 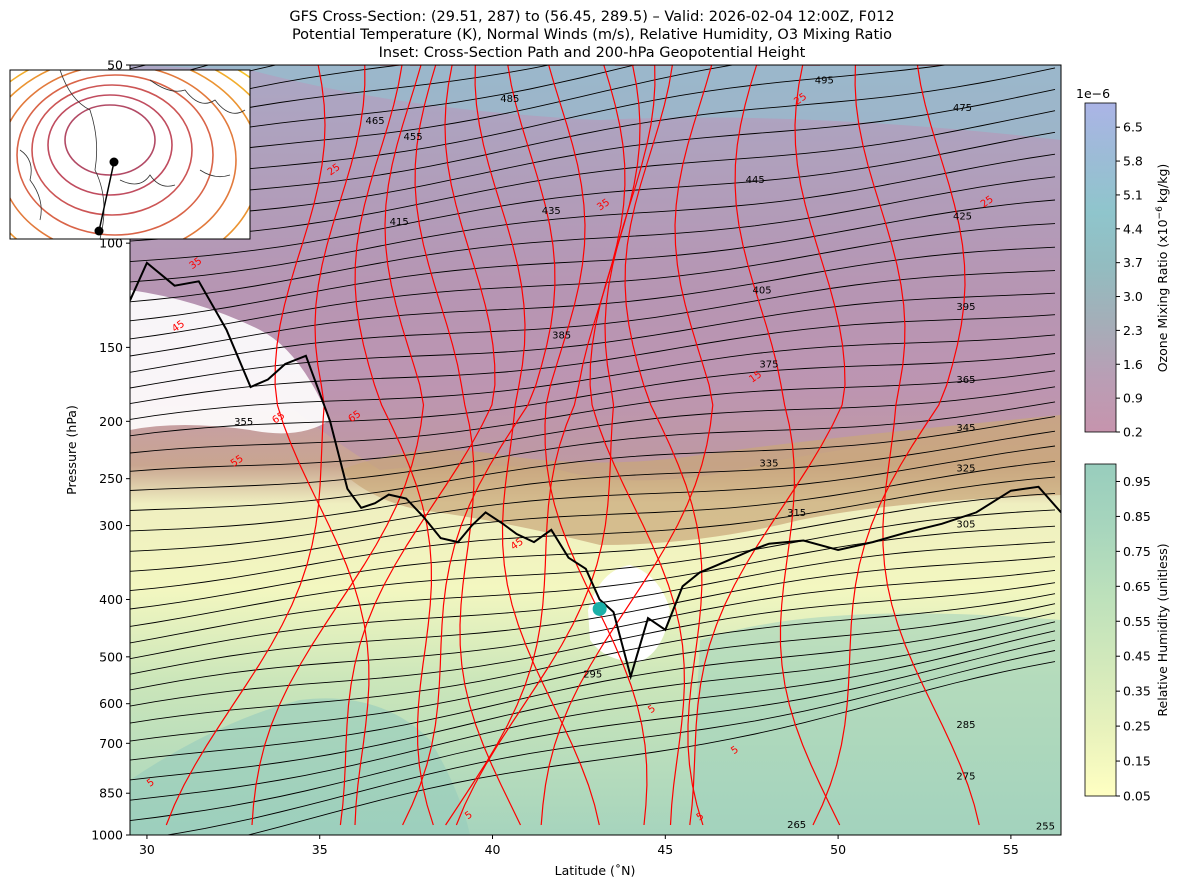 I want to click on colorbar-tick-label: 4.4, so click(x=1133, y=228).